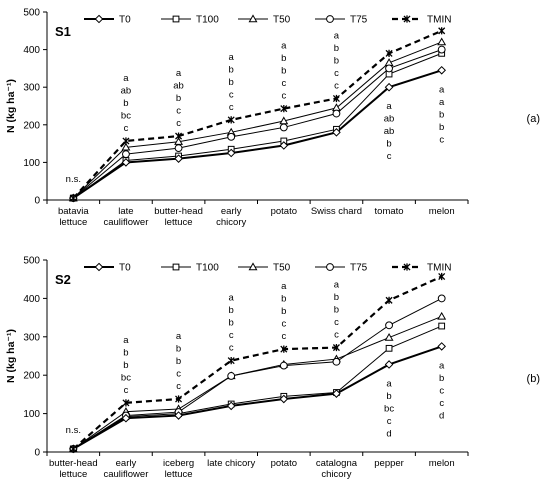  What do you see at coordinates (330, 267) in the screenshot?
I see `legend-marker-t75` at bounding box center [330, 267].